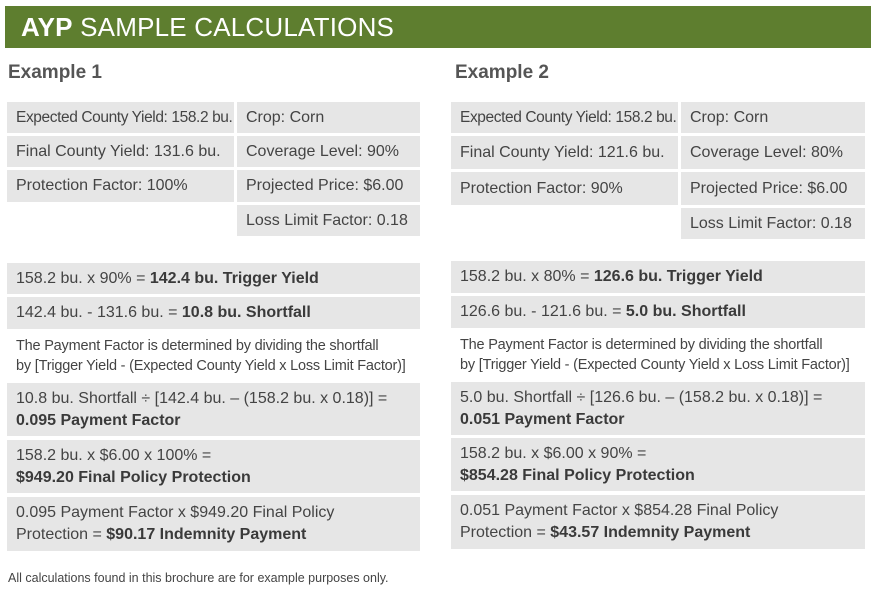  What do you see at coordinates (120, 151) in the screenshot?
I see `example1-final-yield: Final County Yield: 131.6 bu.` at bounding box center [120, 151].